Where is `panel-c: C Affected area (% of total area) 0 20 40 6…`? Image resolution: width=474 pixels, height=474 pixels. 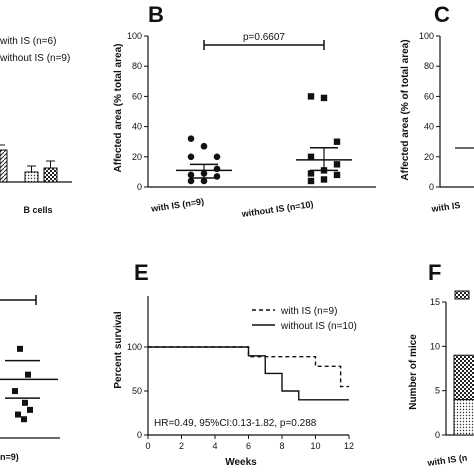 panel-c: C Affected area (% of total area) 0 20 40 6… is located at coordinates (437, 108).